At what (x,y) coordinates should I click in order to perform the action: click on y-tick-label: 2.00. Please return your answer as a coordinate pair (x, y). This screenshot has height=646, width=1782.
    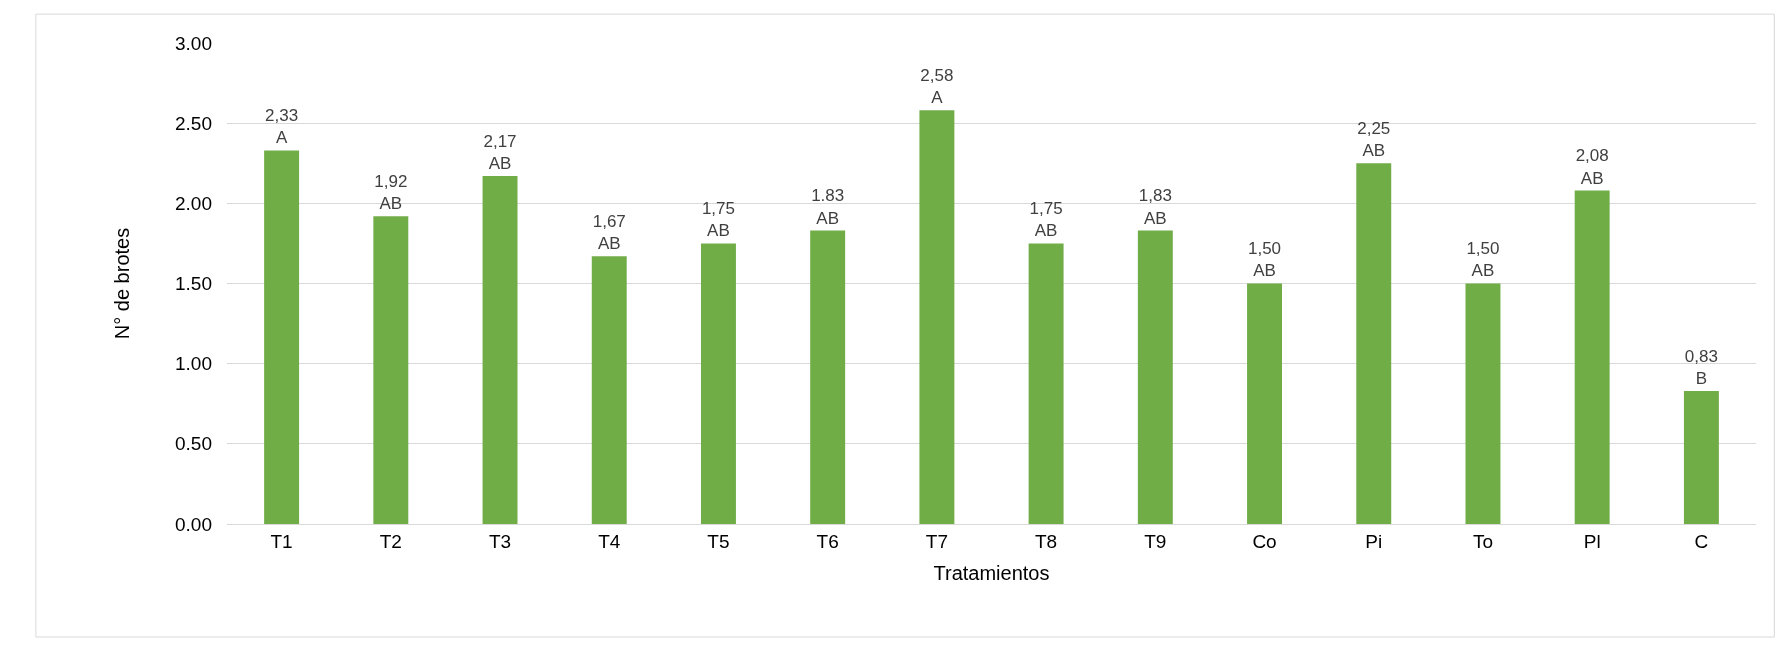
    Looking at the image, I should click on (193, 203).